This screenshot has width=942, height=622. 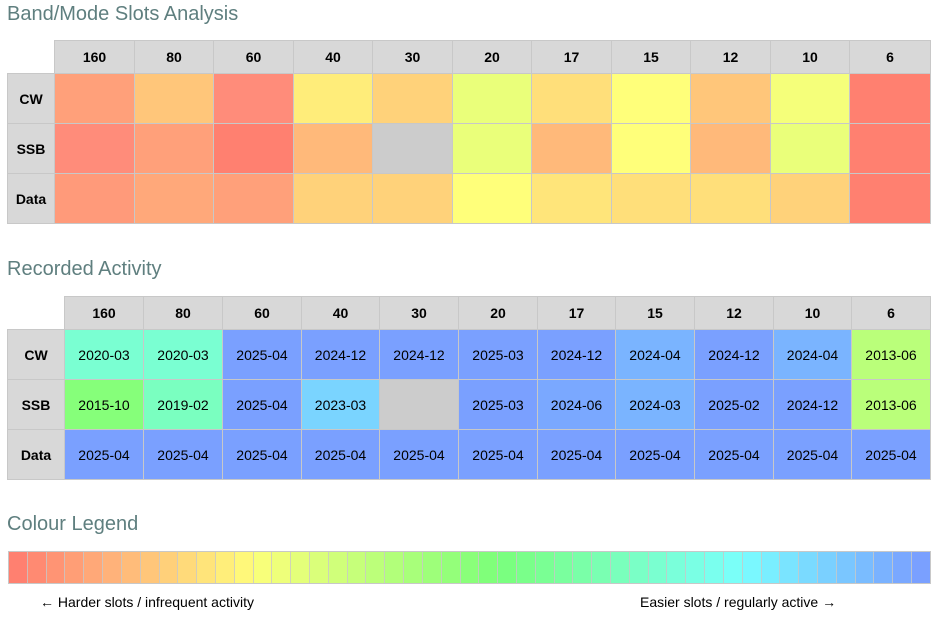 I want to click on activity-cell-data-60: 2025-04, so click(x=262, y=454).